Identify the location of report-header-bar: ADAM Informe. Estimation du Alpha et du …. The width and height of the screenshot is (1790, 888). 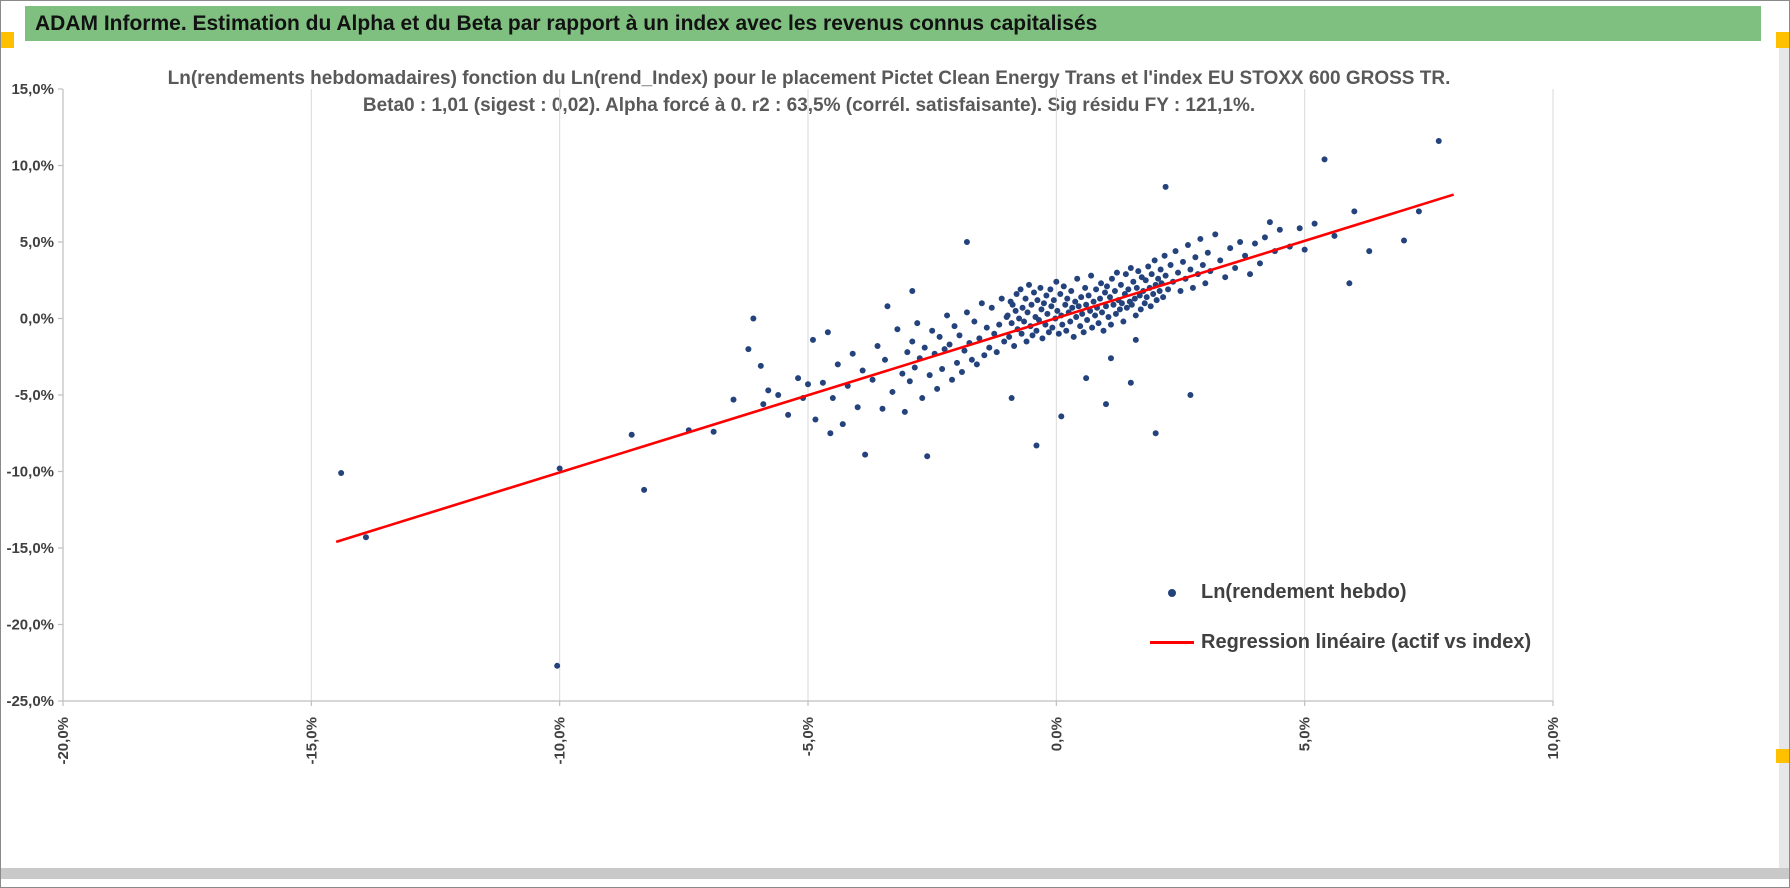
(893, 23).